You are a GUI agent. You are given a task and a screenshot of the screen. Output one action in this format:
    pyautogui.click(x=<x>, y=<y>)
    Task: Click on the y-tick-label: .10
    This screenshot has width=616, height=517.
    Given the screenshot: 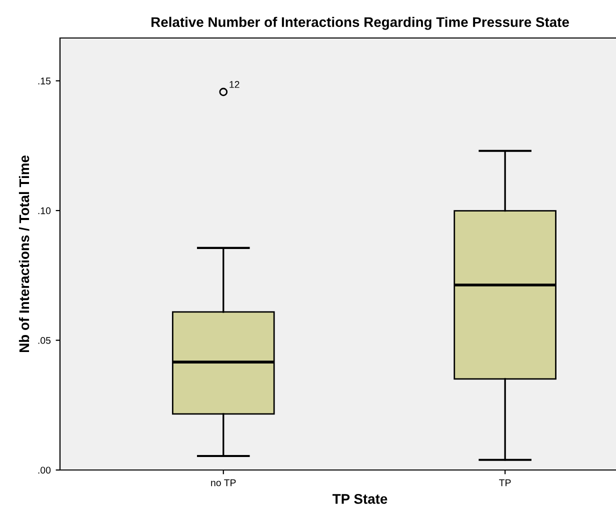 What is the action you would take?
    pyautogui.click(x=44, y=210)
    